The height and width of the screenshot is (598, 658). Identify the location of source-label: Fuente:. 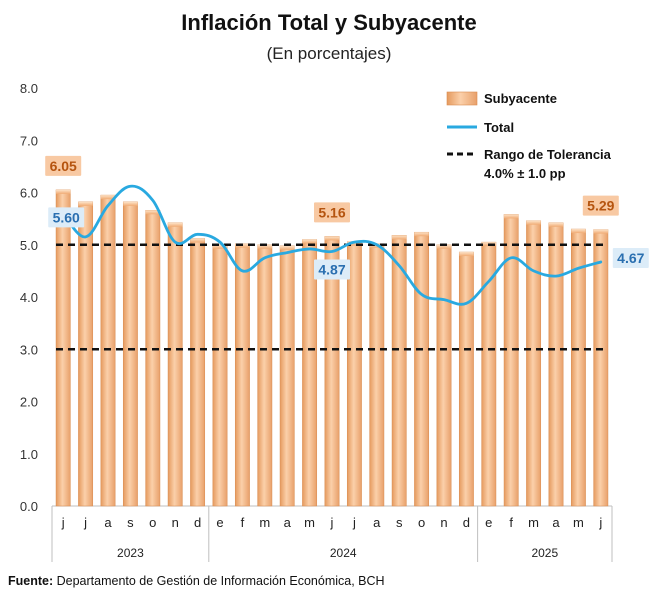
(31, 581).